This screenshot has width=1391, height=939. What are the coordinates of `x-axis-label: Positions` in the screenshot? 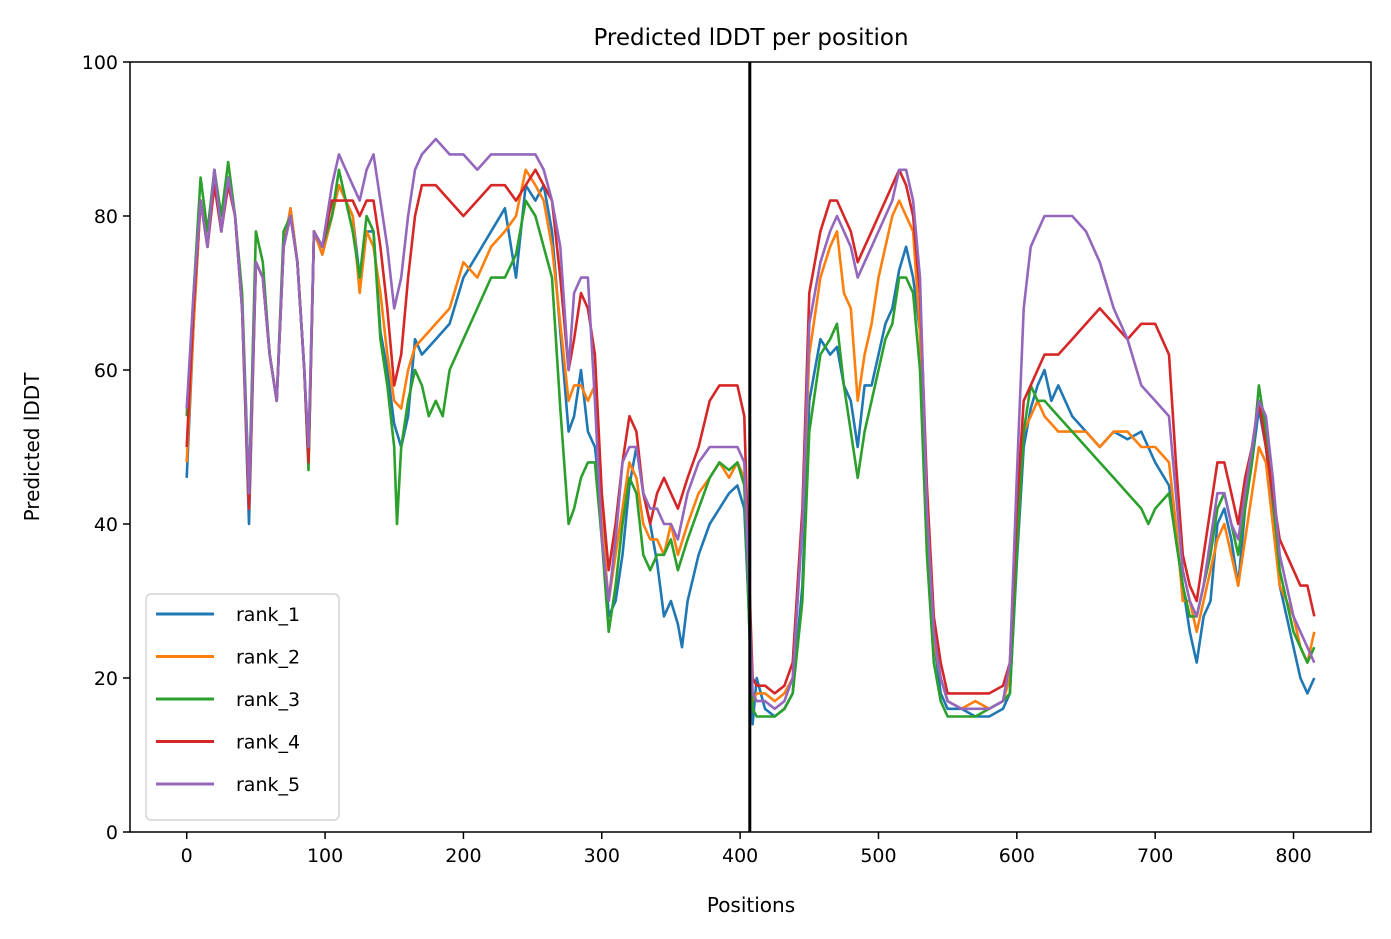 It's located at (751, 905).